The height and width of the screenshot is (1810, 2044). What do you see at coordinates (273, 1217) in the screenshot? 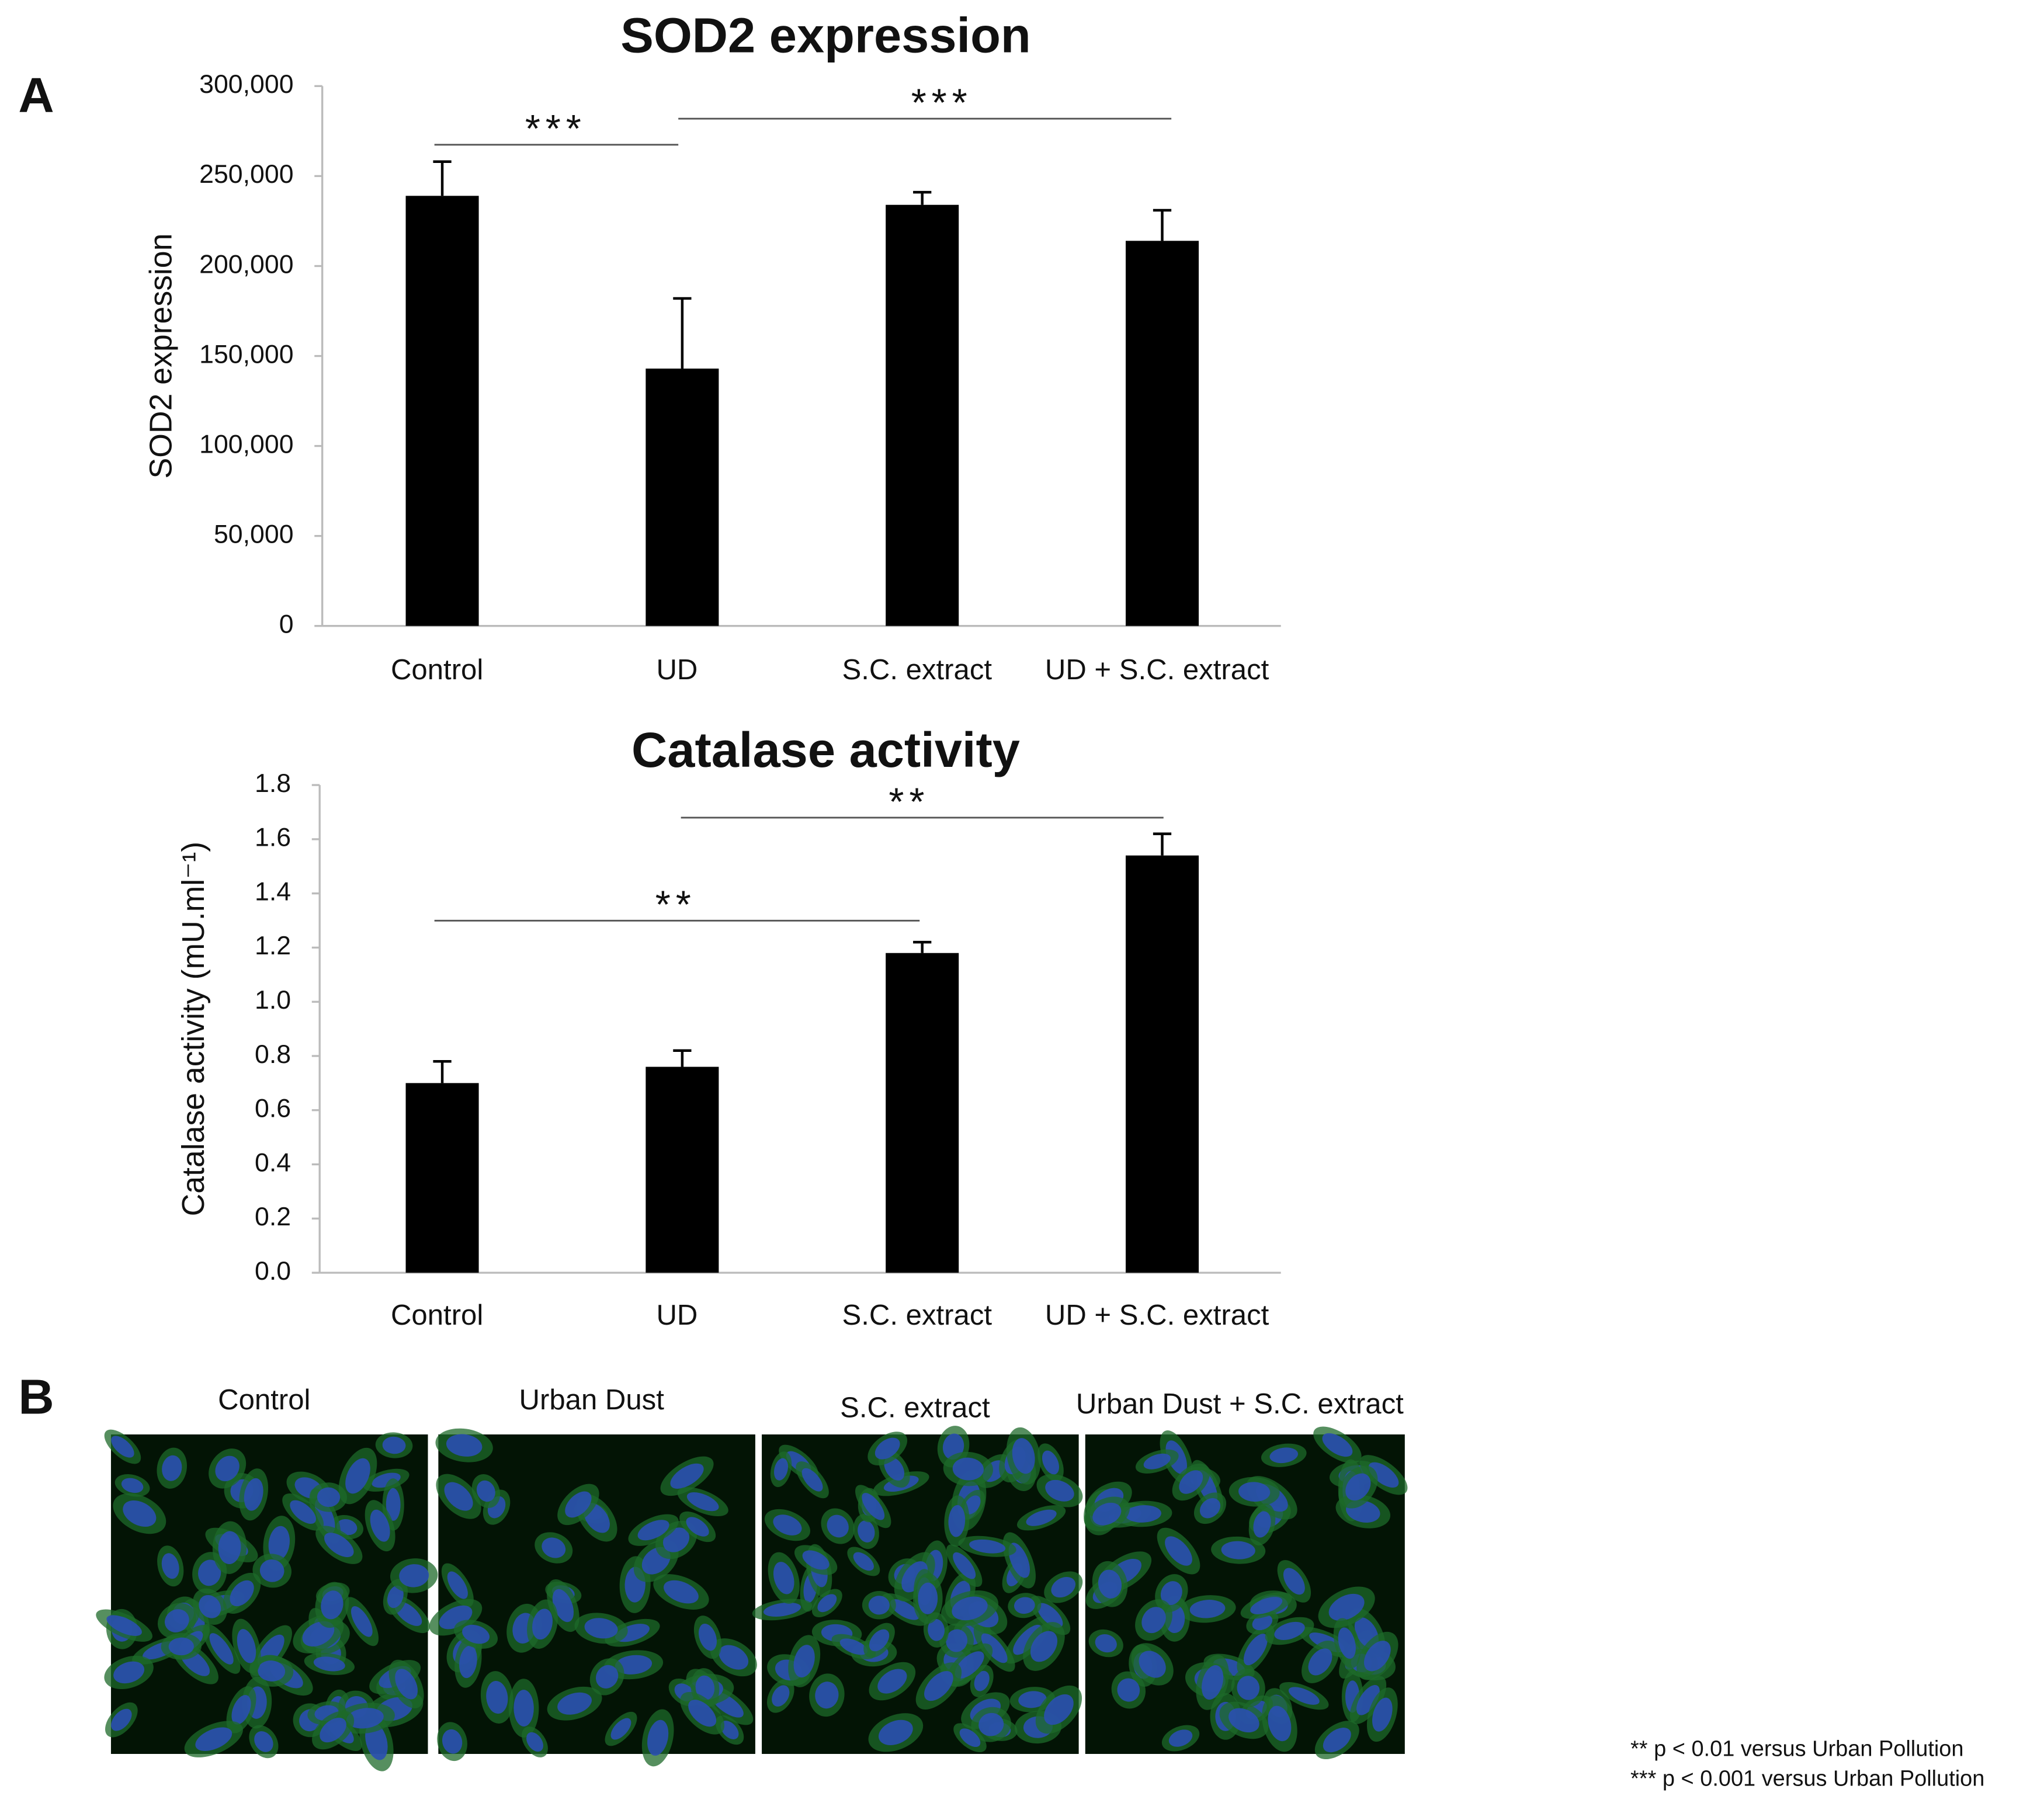
I see `y-tick-label: 0.2` at bounding box center [273, 1217].